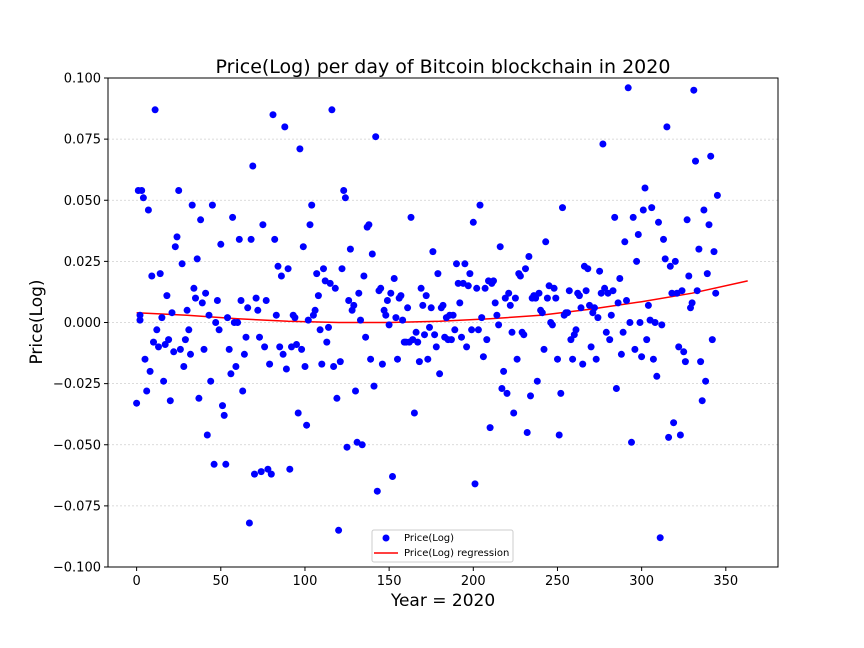 The image size is (864, 648). I want to click on regression-line, so click(442, 302).